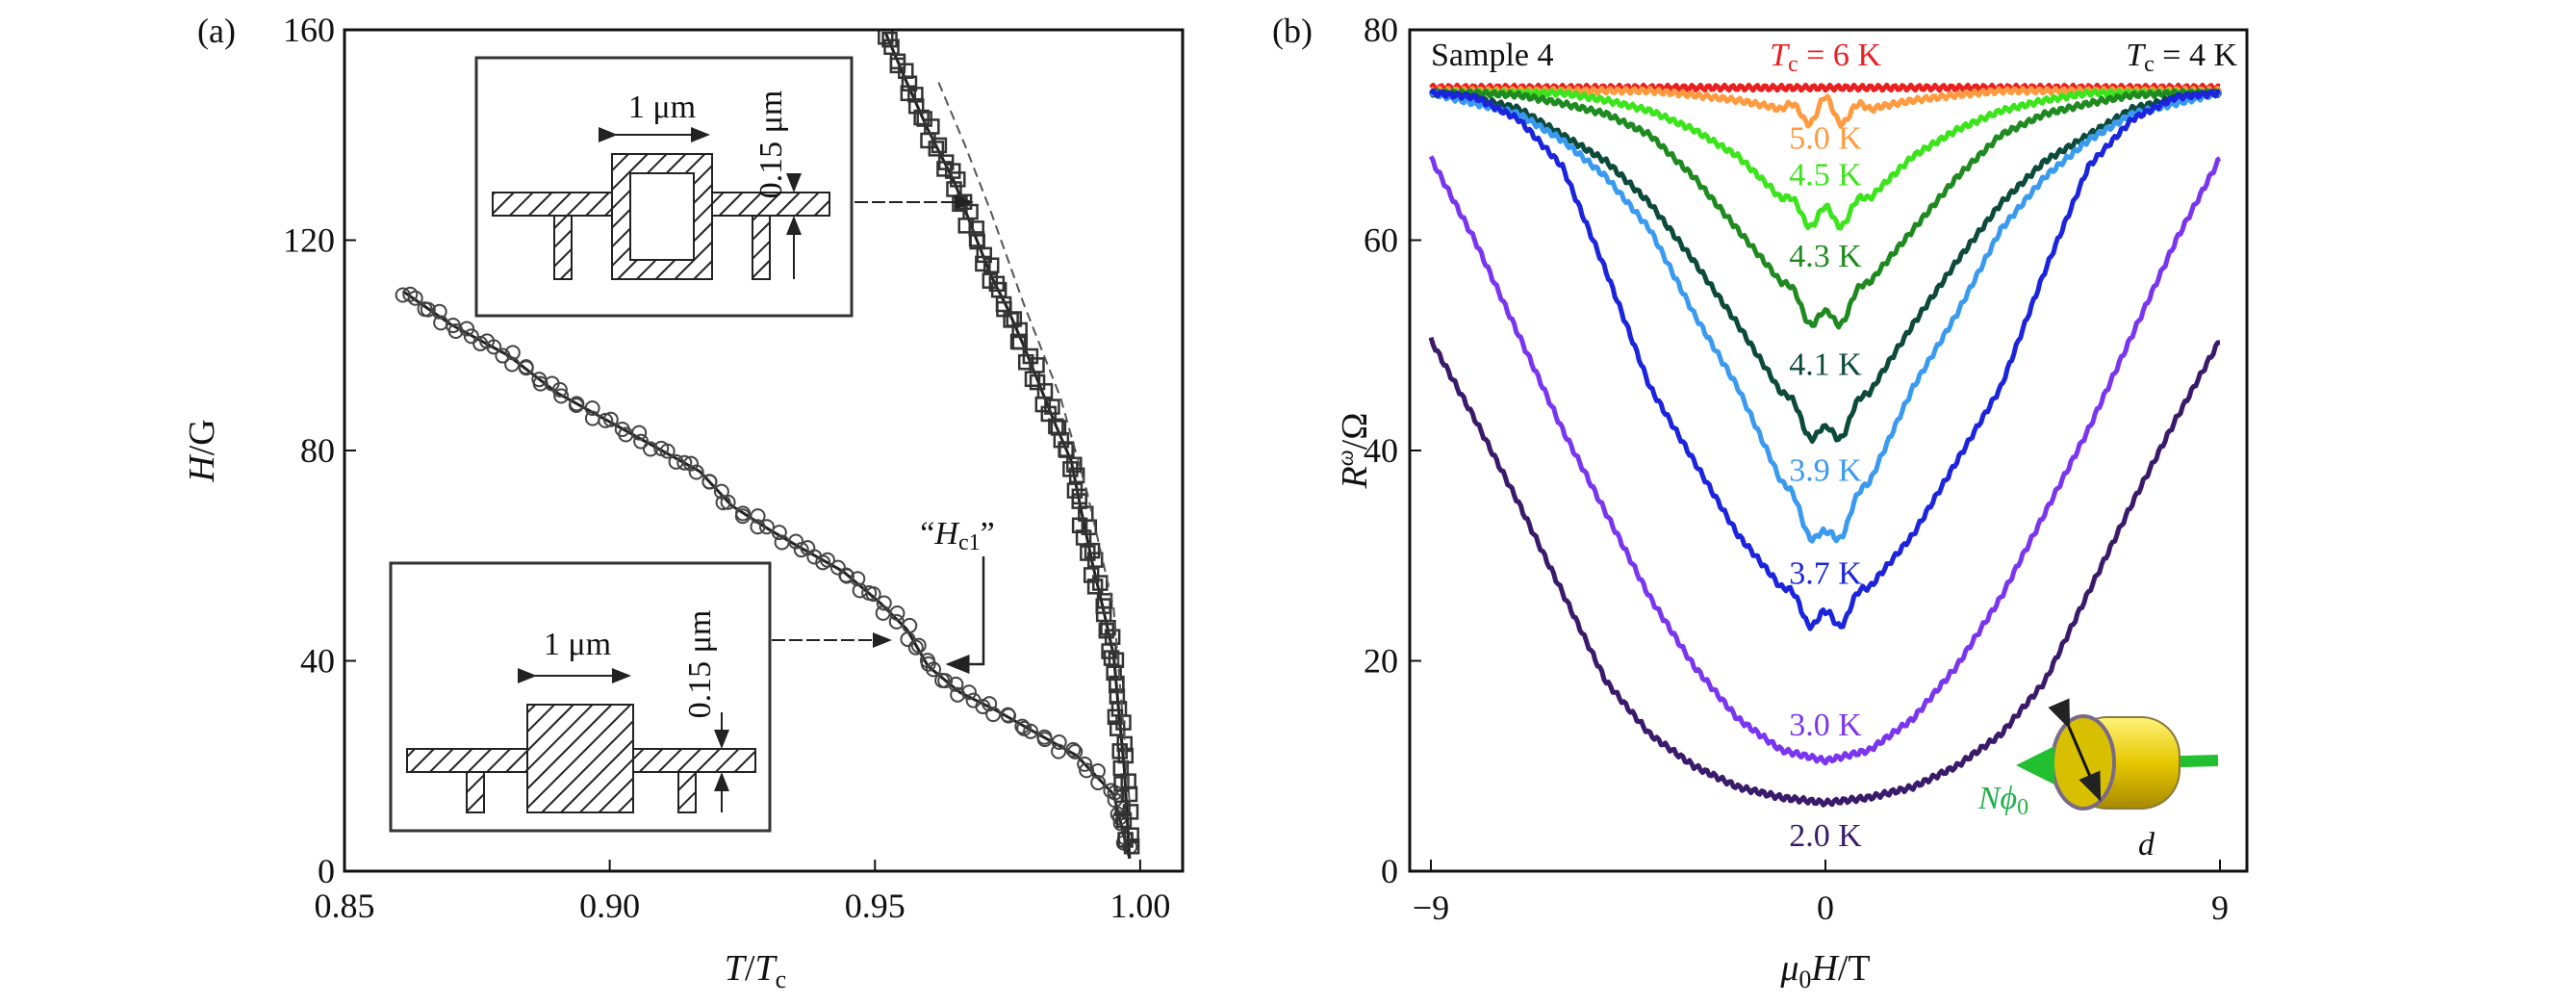 Image resolution: width=2576 pixels, height=1004 pixels. Describe the element at coordinates (771, 144) in the screenshot. I see `inset-top-thickness-label: 0.15 μm` at that location.